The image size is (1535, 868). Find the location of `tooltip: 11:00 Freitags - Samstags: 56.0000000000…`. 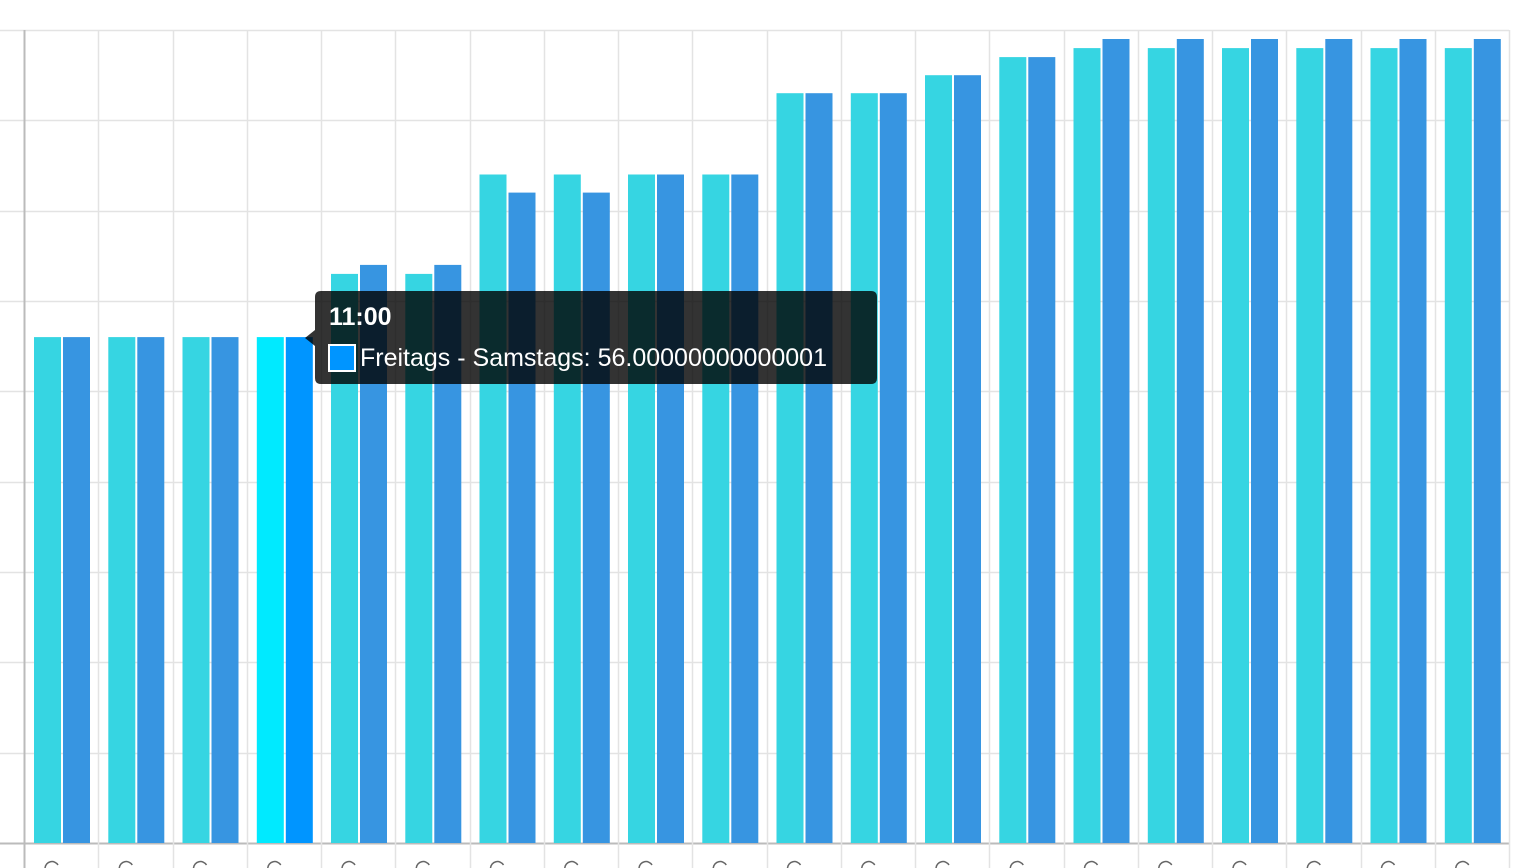

tooltip: 11:00 Freitags - Samstags: 56.0000000000… is located at coordinates (591, 337).